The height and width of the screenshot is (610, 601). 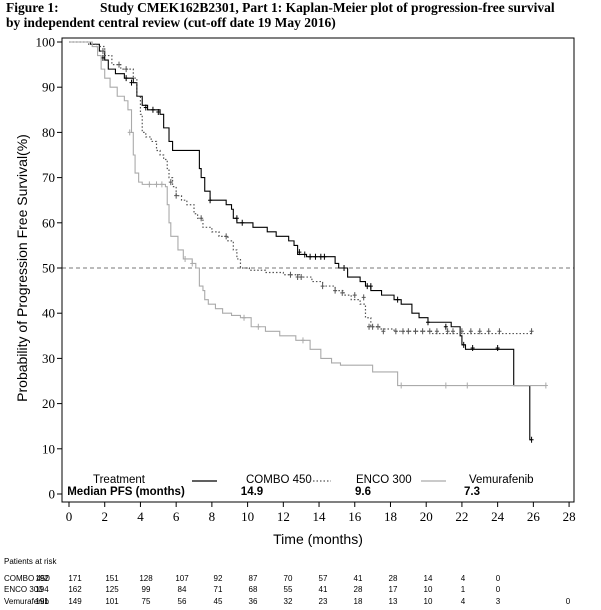 What do you see at coordinates (218, 589) in the screenshot?
I see `risk-value-enco-300: 71` at bounding box center [218, 589].